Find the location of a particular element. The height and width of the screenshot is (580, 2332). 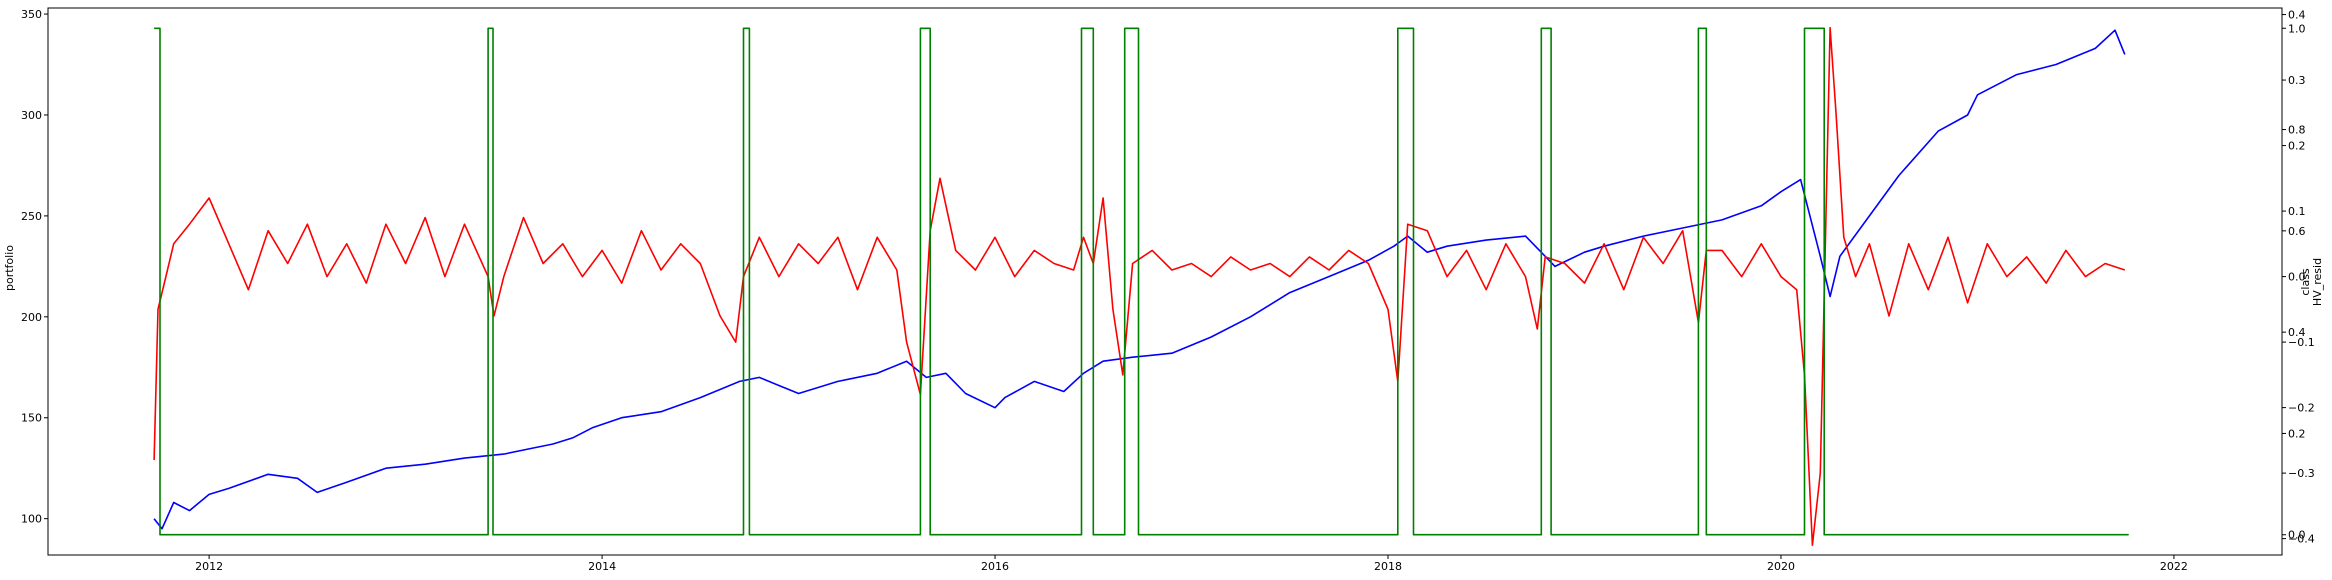

y-class-tick-label: 0.4 is located at coordinates (2297, 332).